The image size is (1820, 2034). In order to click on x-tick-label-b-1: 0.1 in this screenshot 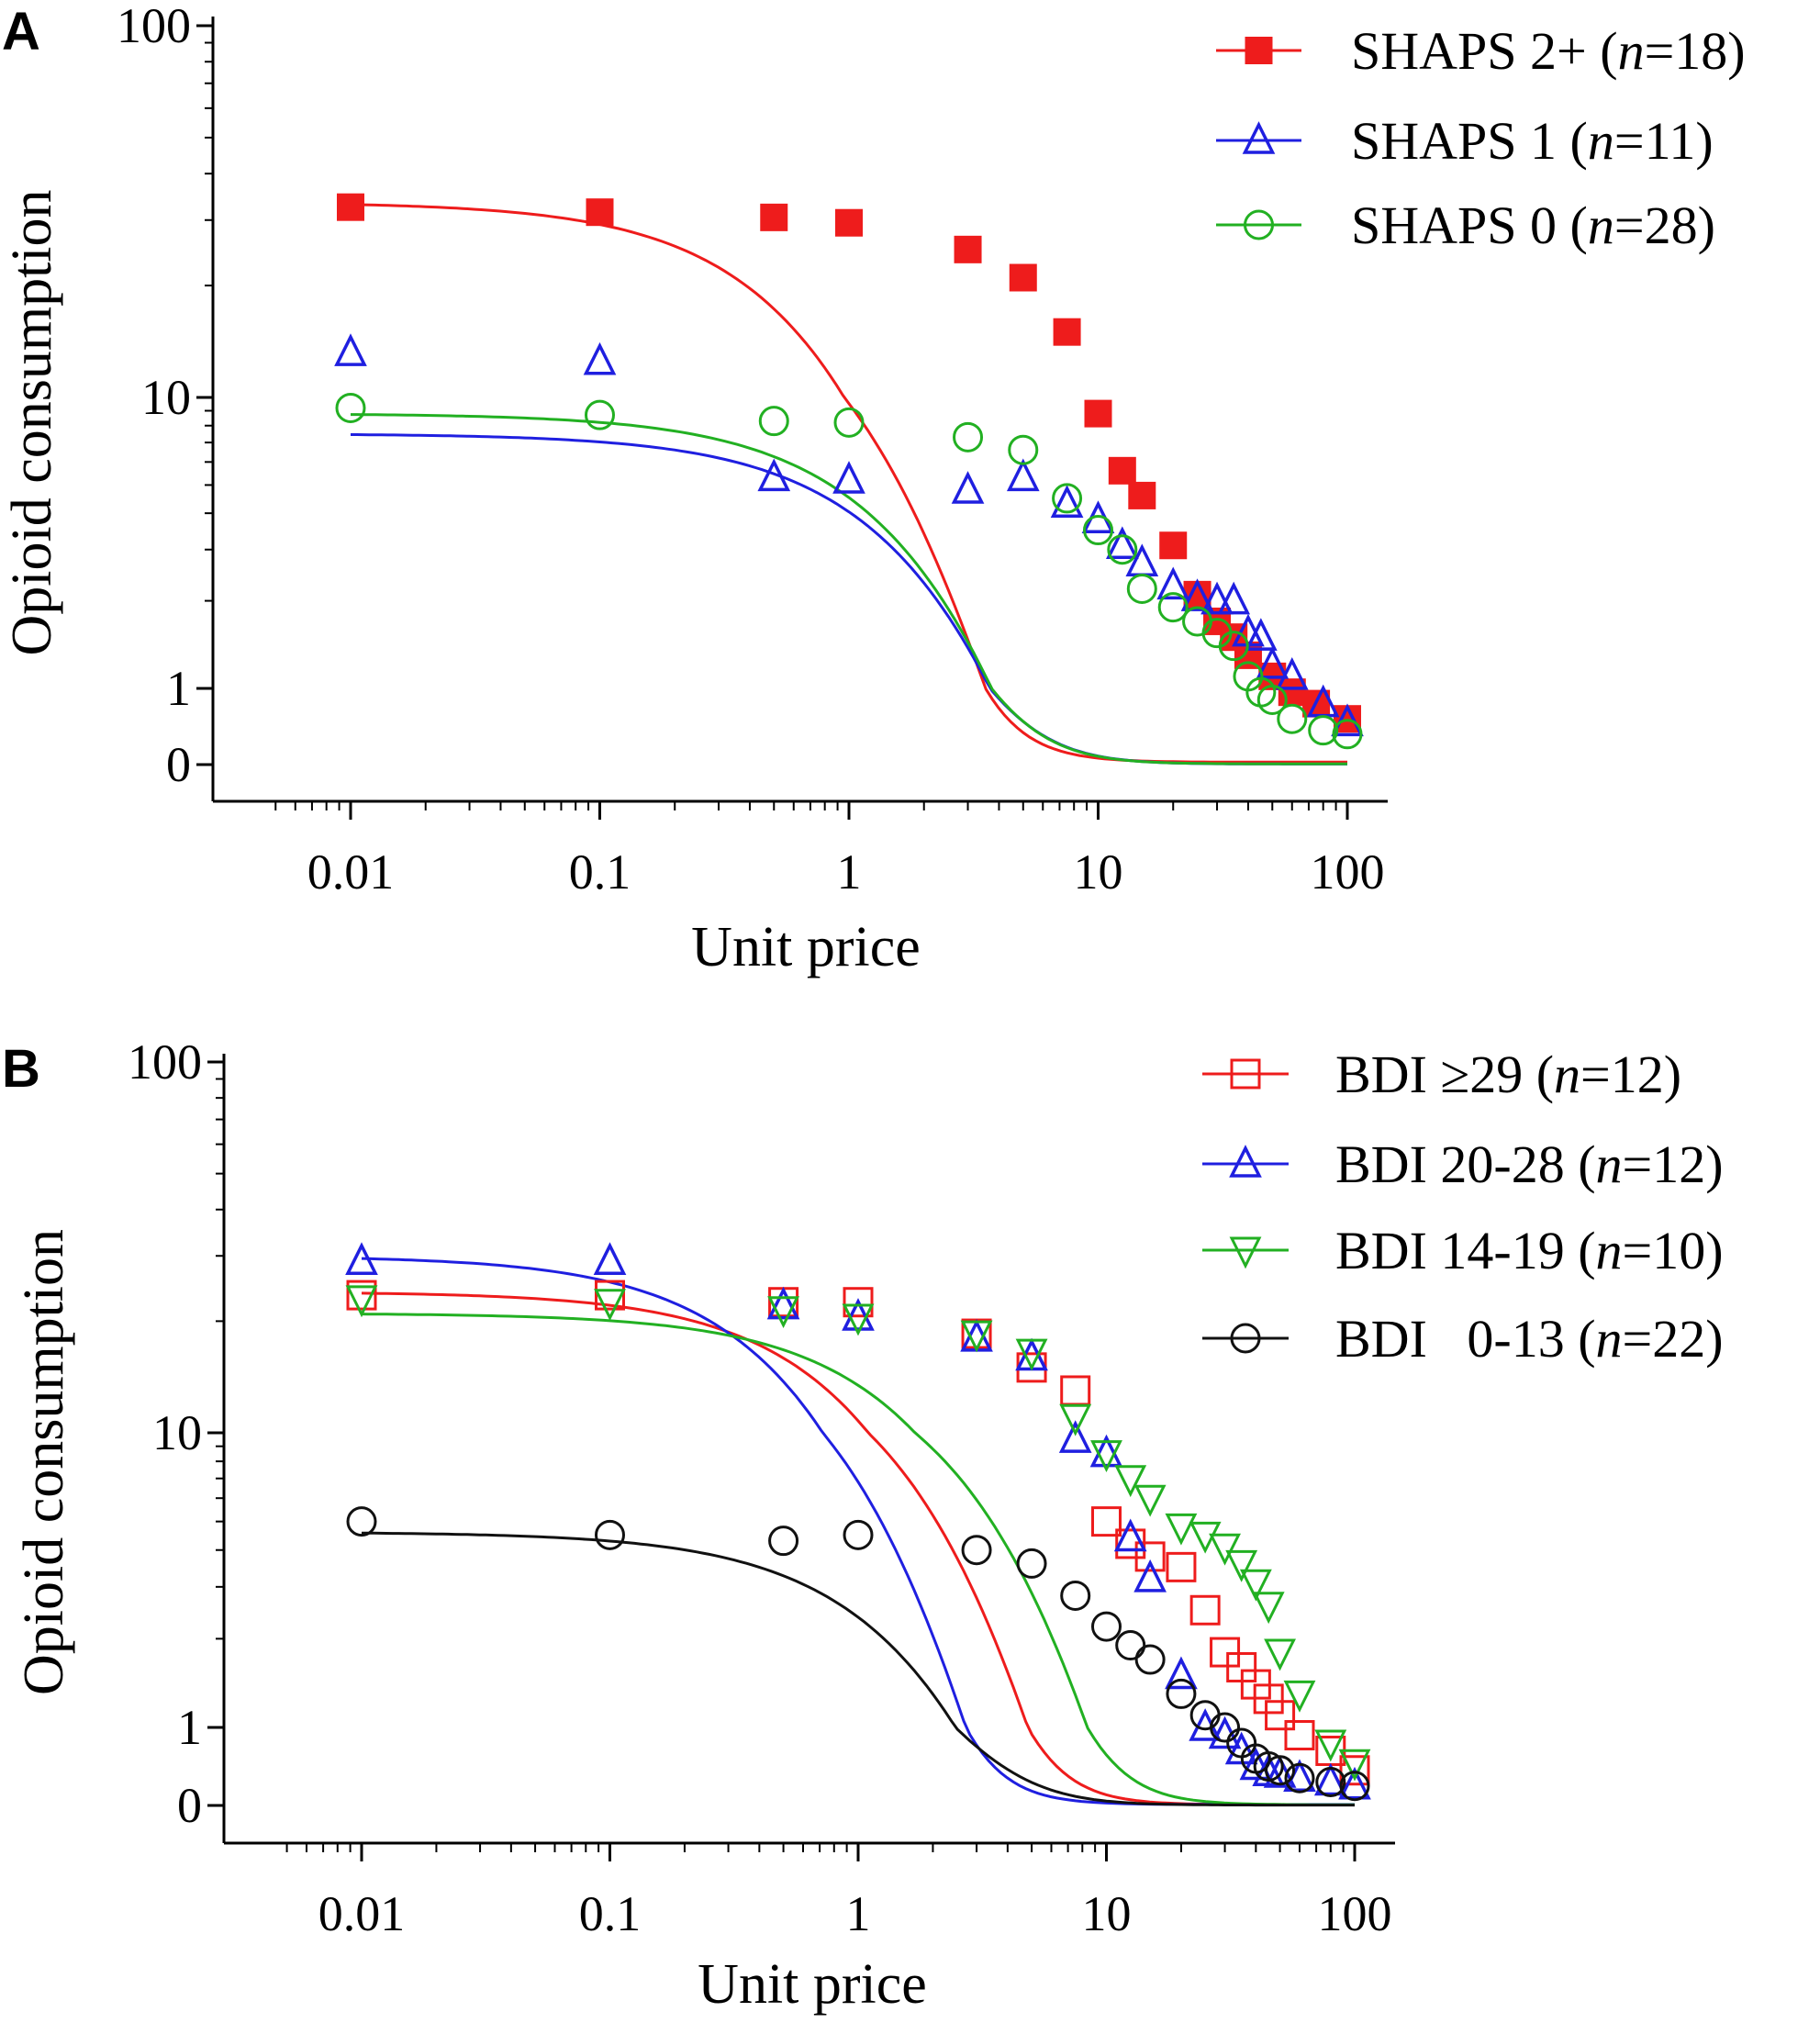, I will do `click(610, 1913)`.